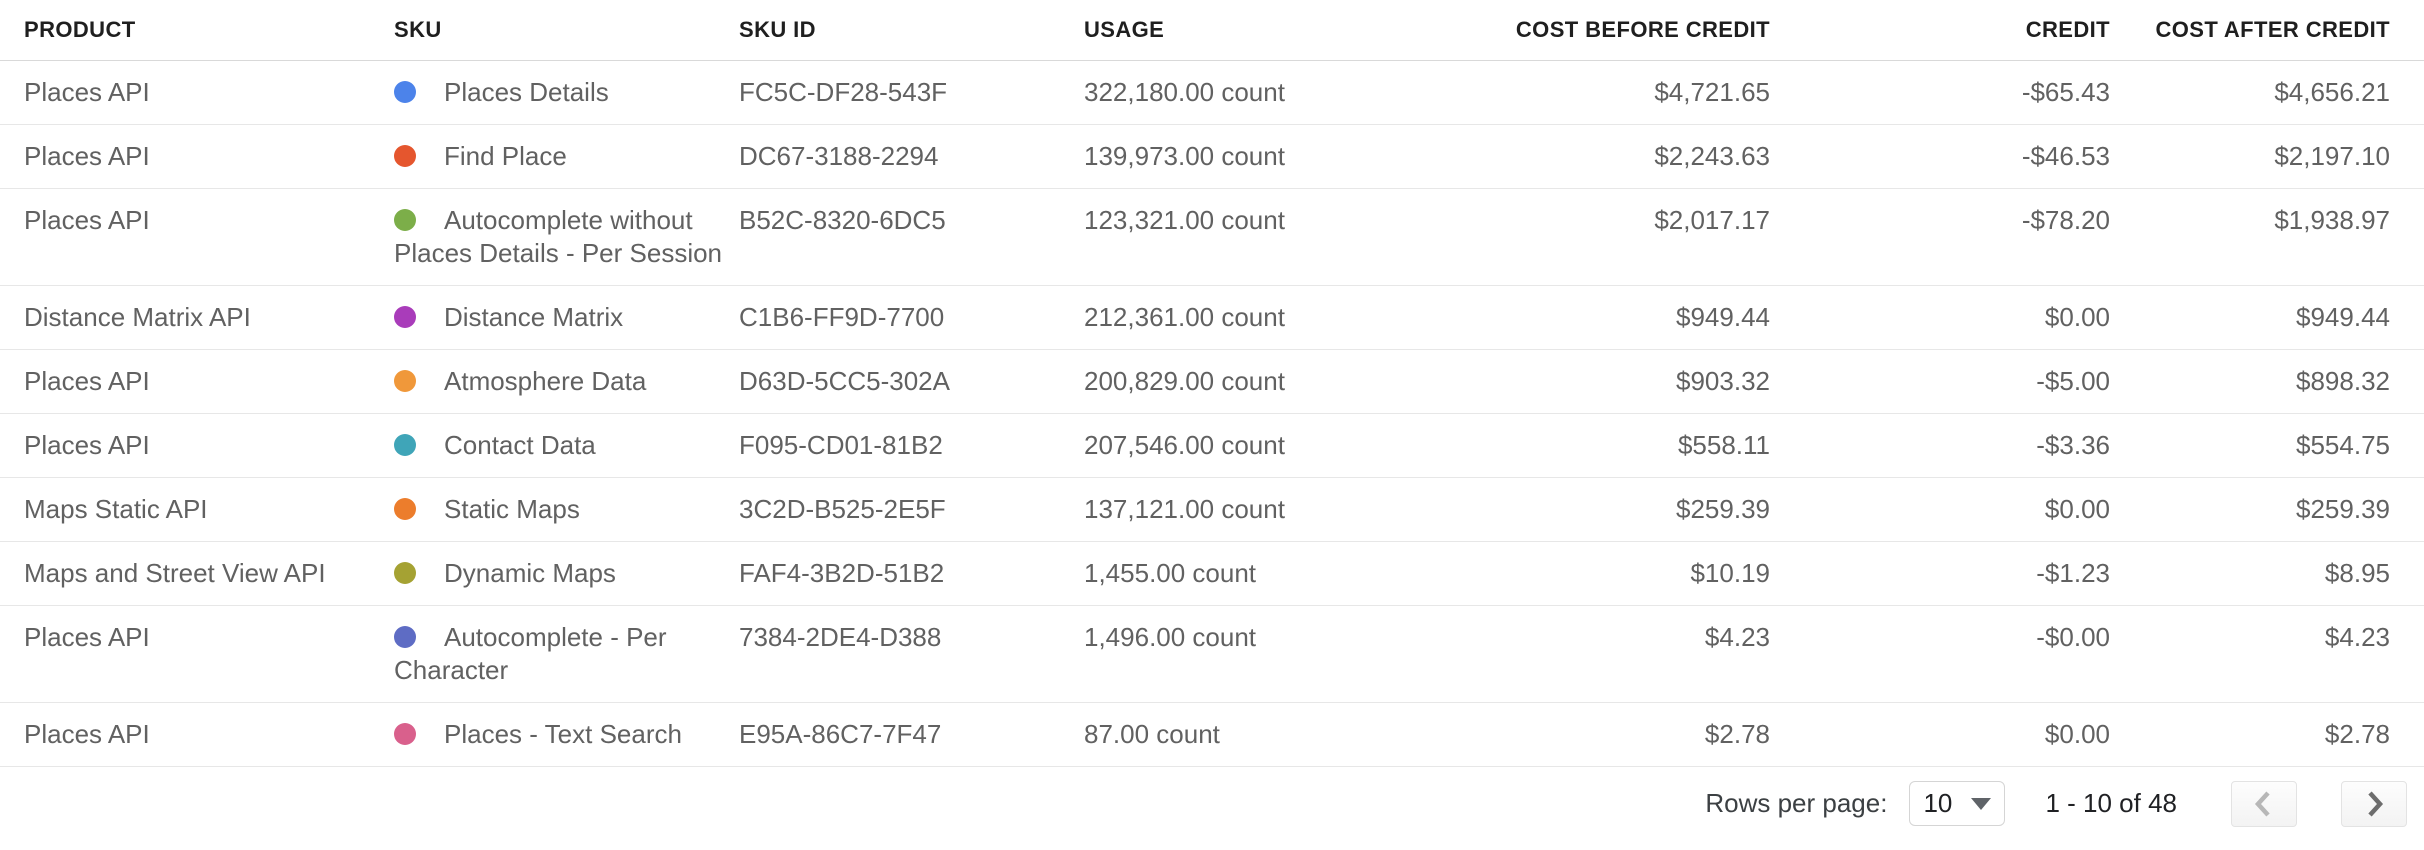 The width and height of the screenshot is (2424, 850). I want to click on cost-after-credit-cell: $898.32, so click(2343, 381).